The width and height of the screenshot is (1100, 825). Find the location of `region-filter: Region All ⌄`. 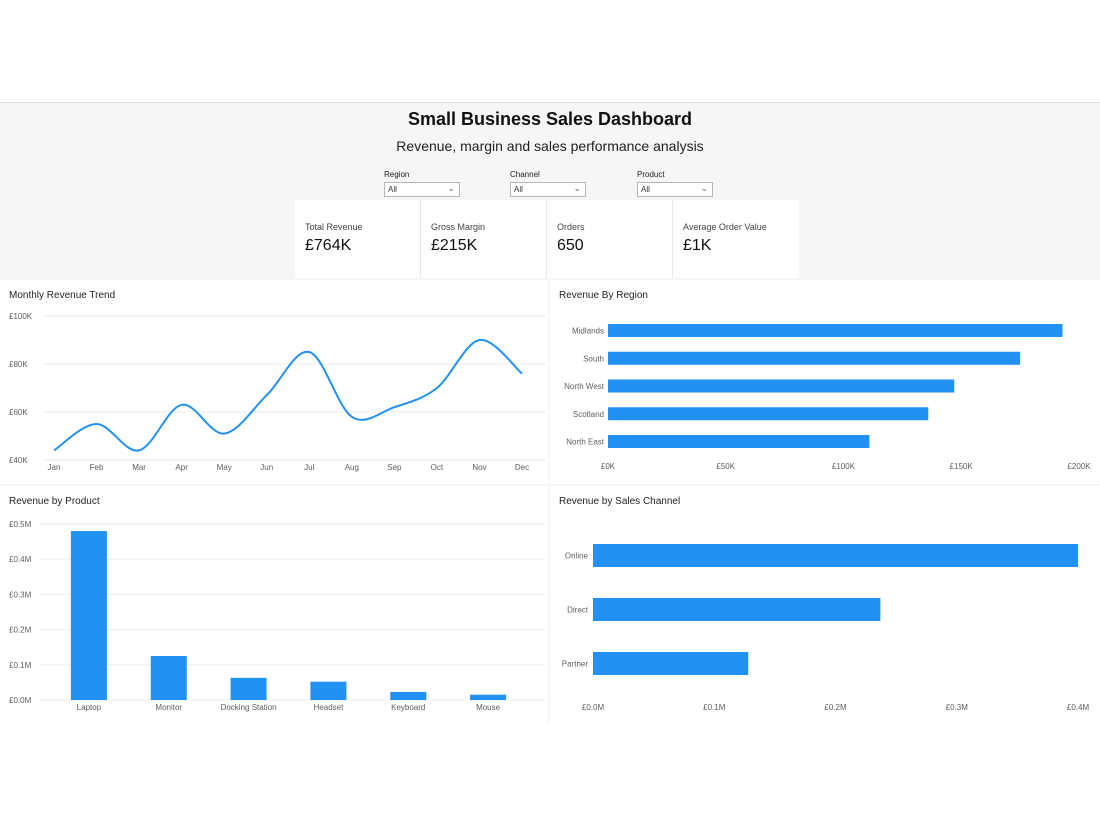

region-filter: Region All ⌄ is located at coordinates (422, 183).